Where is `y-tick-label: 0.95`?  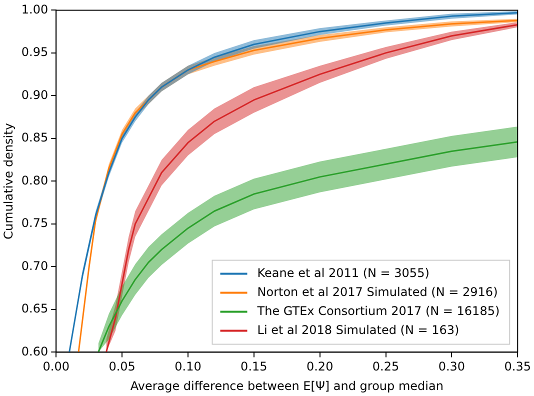
y-tick-label: 0.95 is located at coordinates (34, 52).